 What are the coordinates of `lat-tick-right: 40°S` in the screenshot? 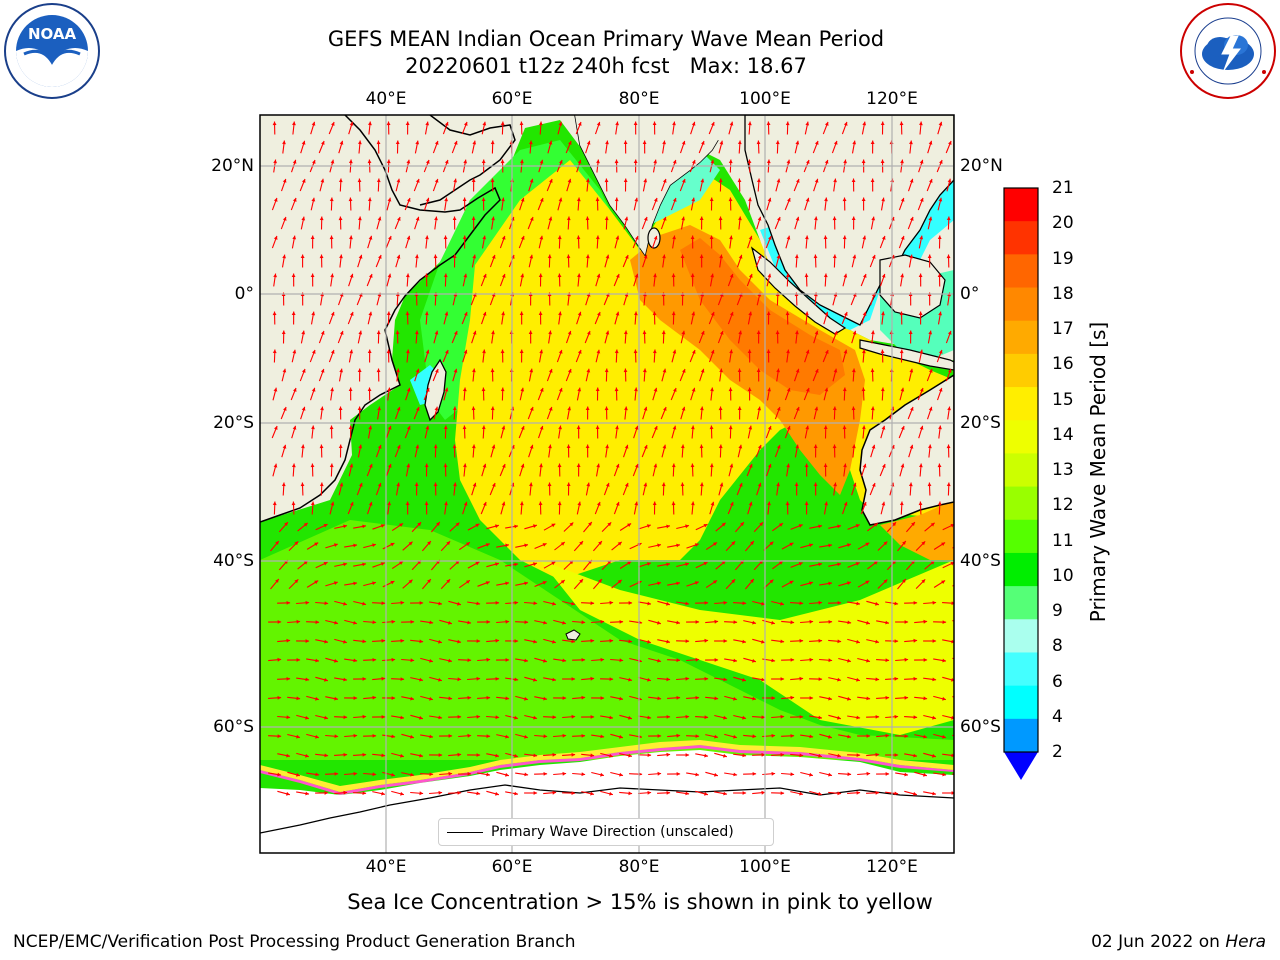 It's located at (980, 561).